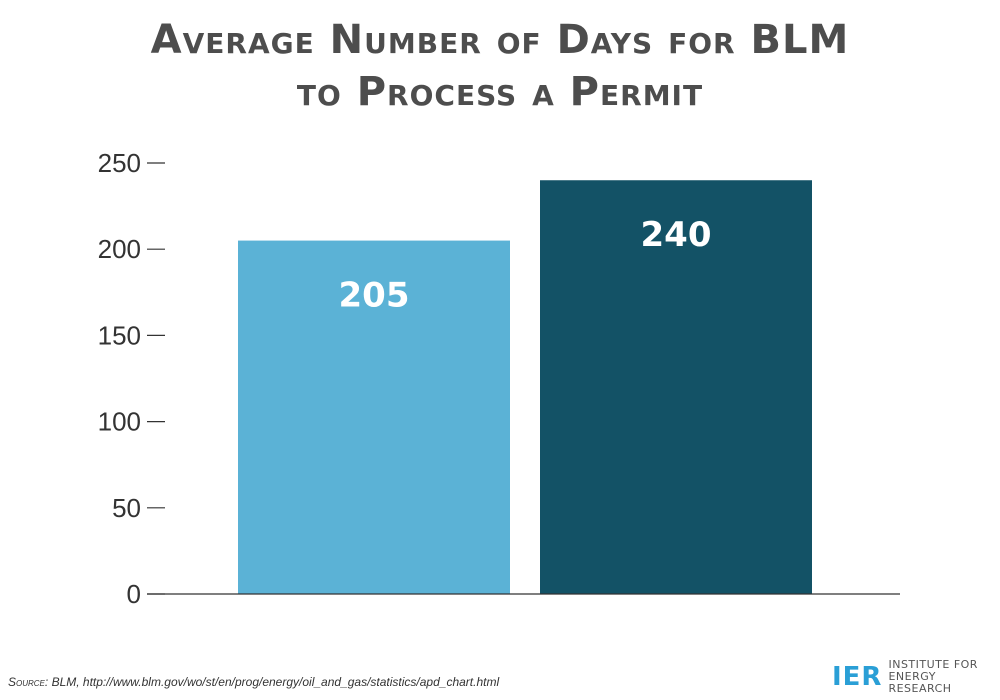 This screenshot has height=700, width=1000. Describe the element at coordinates (119, 422) in the screenshot. I see `y-tick-label: 100` at that location.